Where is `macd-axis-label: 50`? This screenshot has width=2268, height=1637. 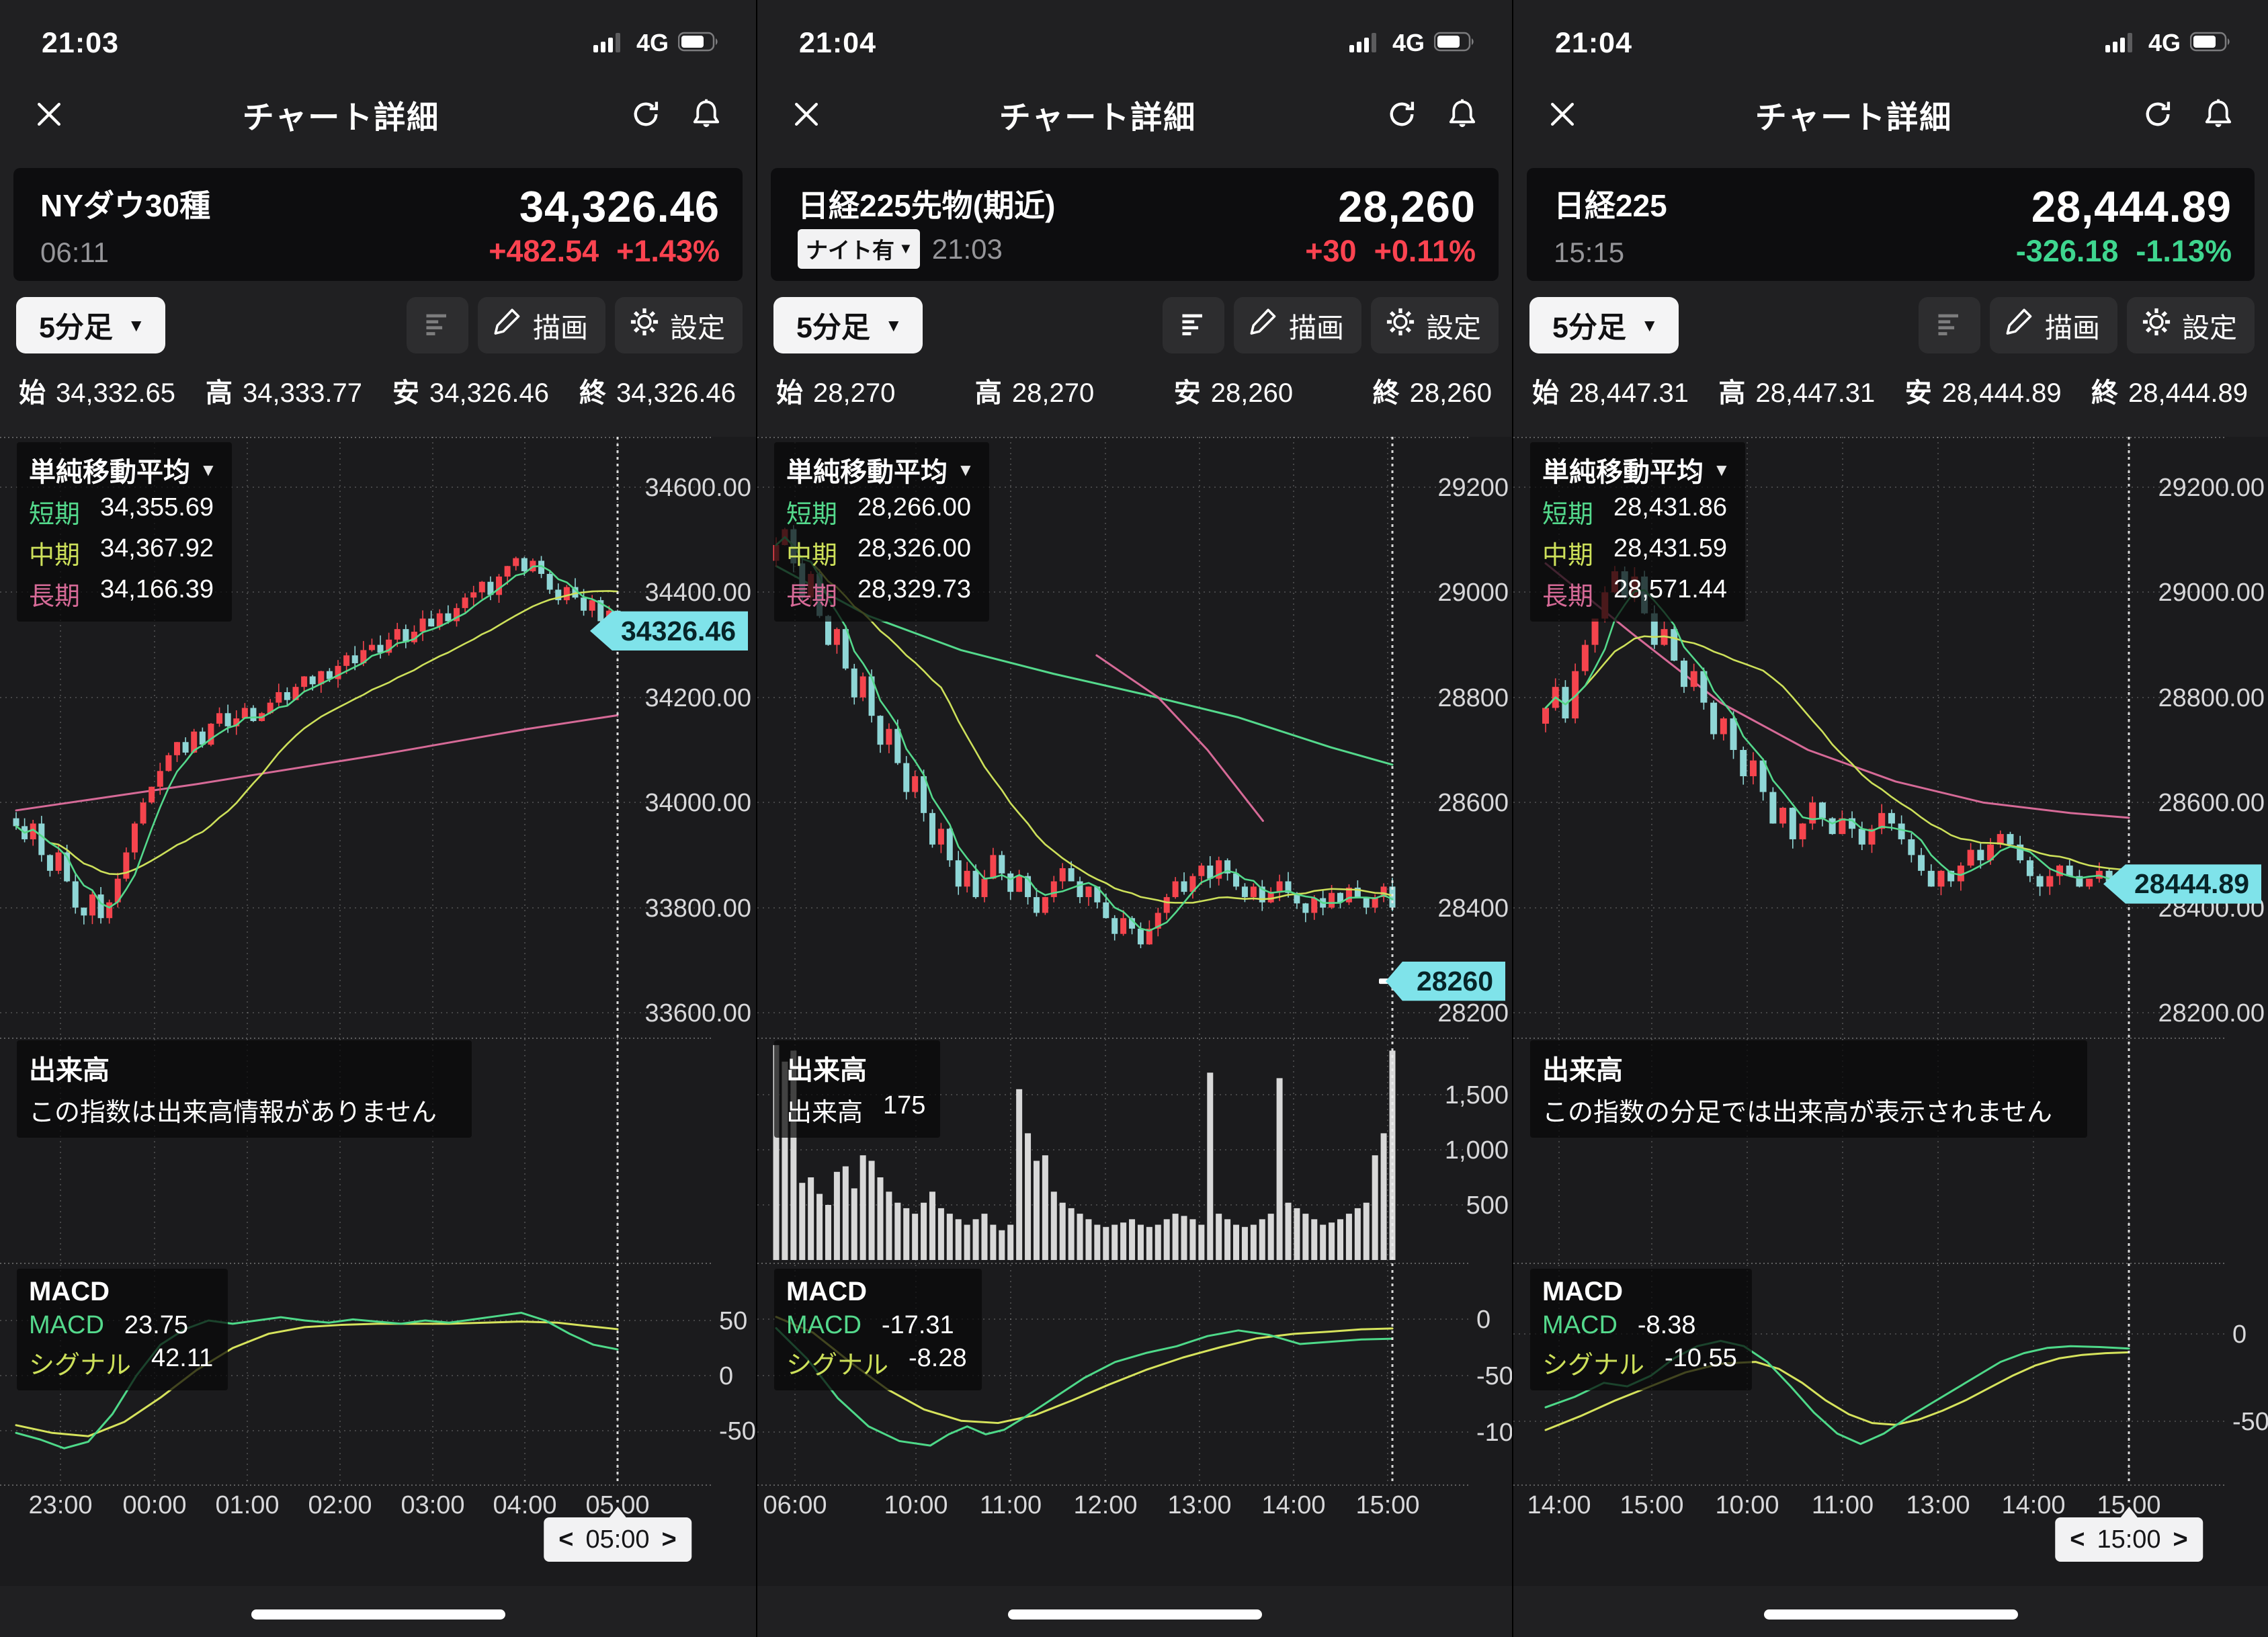
macd-axis-label: 50 is located at coordinates (733, 1321).